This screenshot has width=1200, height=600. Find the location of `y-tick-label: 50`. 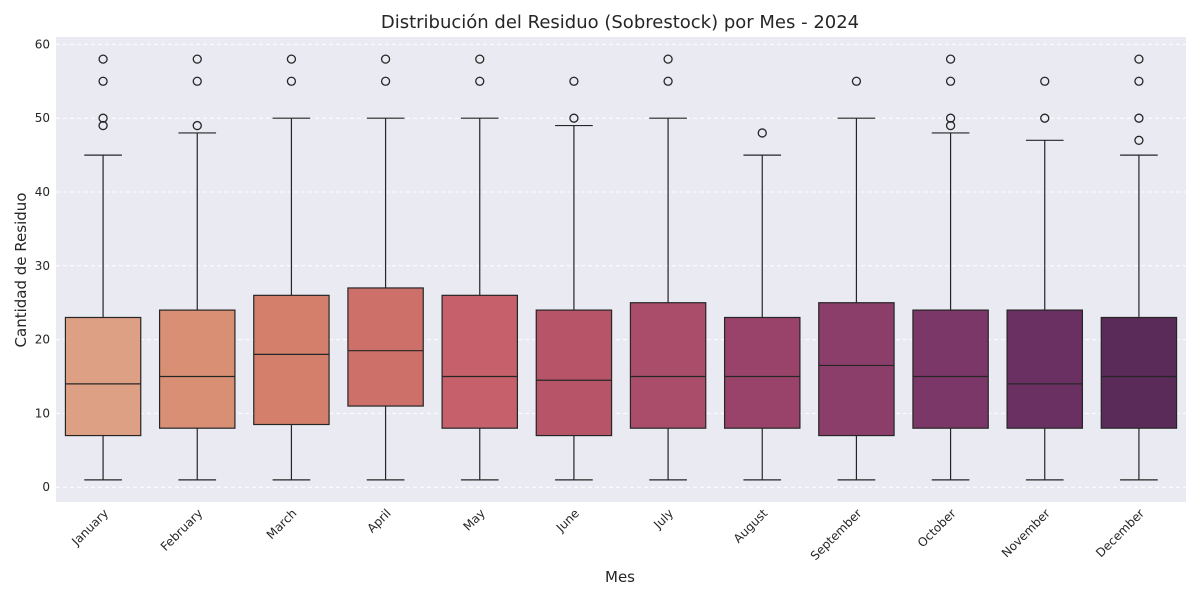

y-tick-label: 50 is located at coordinates (42, 118).